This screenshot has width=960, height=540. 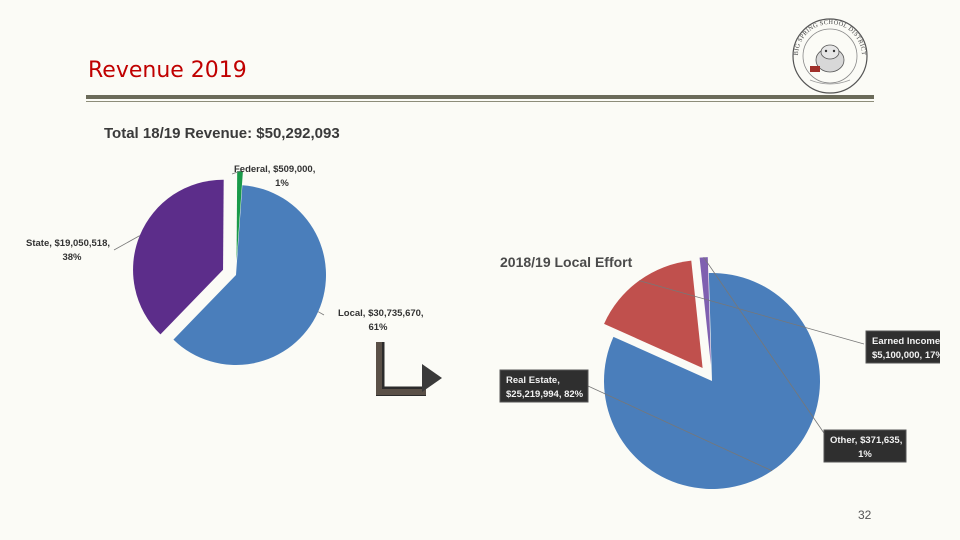 I want to click on local-effort-chart-title: 2018/19 Local Effort, so click(x=566, y=262).